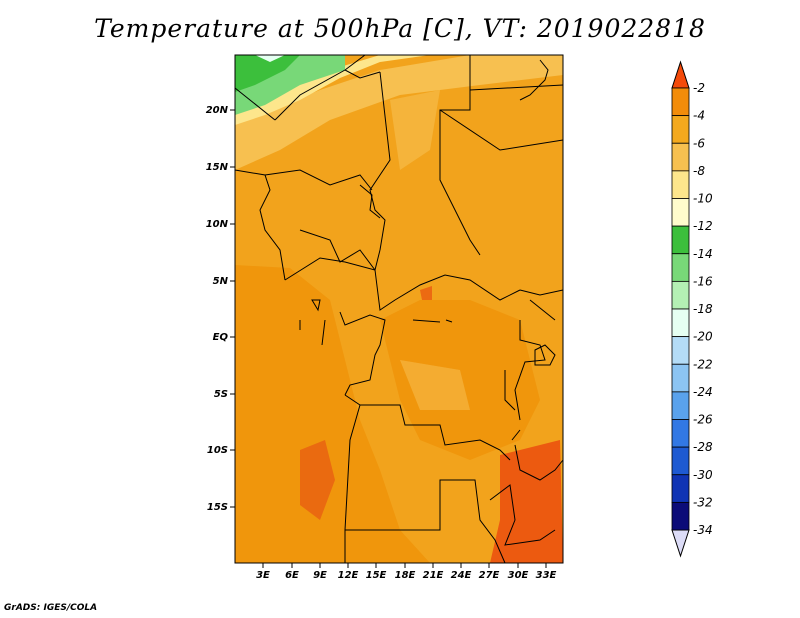 The height and width of the screenshot is (618, 800). Describe the element at coordinates (680, 74) in the screenshot. I see `colorbar-top-arrow` at that location.